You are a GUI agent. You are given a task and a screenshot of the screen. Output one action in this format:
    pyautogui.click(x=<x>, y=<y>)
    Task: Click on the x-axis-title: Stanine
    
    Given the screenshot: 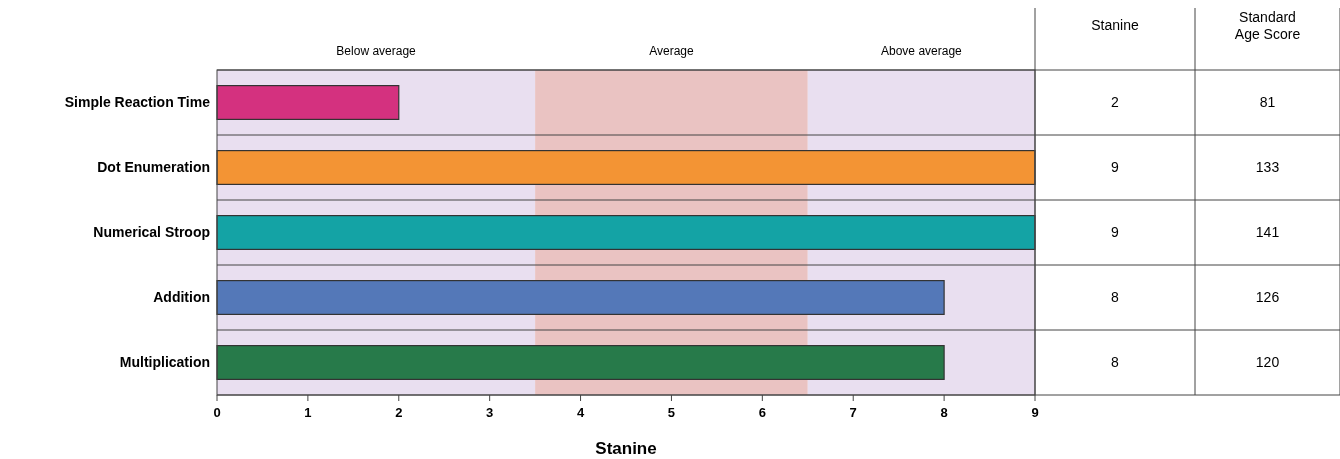 What is the action you would take?
    pyautogui.click(x=626, y=448)
    